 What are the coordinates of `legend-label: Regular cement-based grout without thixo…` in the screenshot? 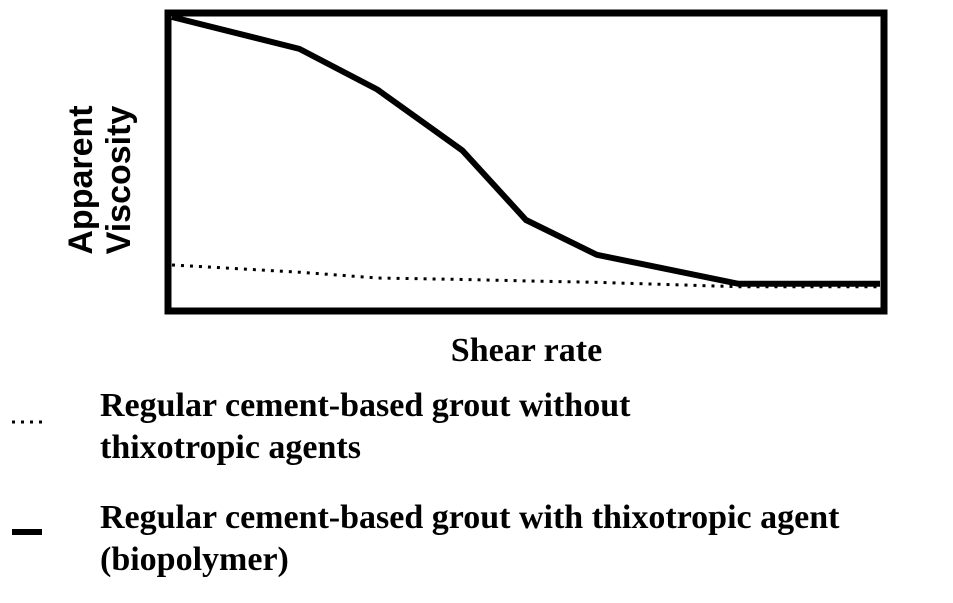 It's located at (365, 426).